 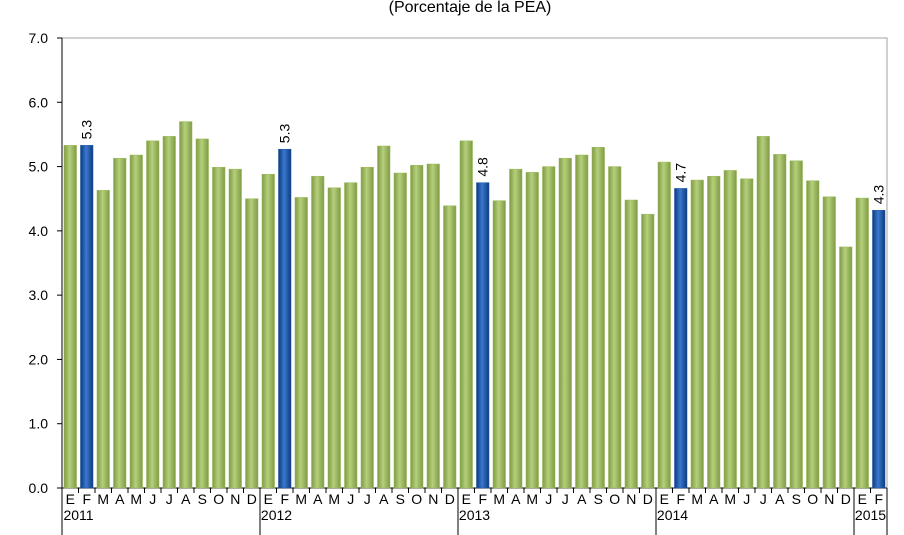 I want to click on chart-title: (Porcentaje de la PEA), so click(x=470, y=8).